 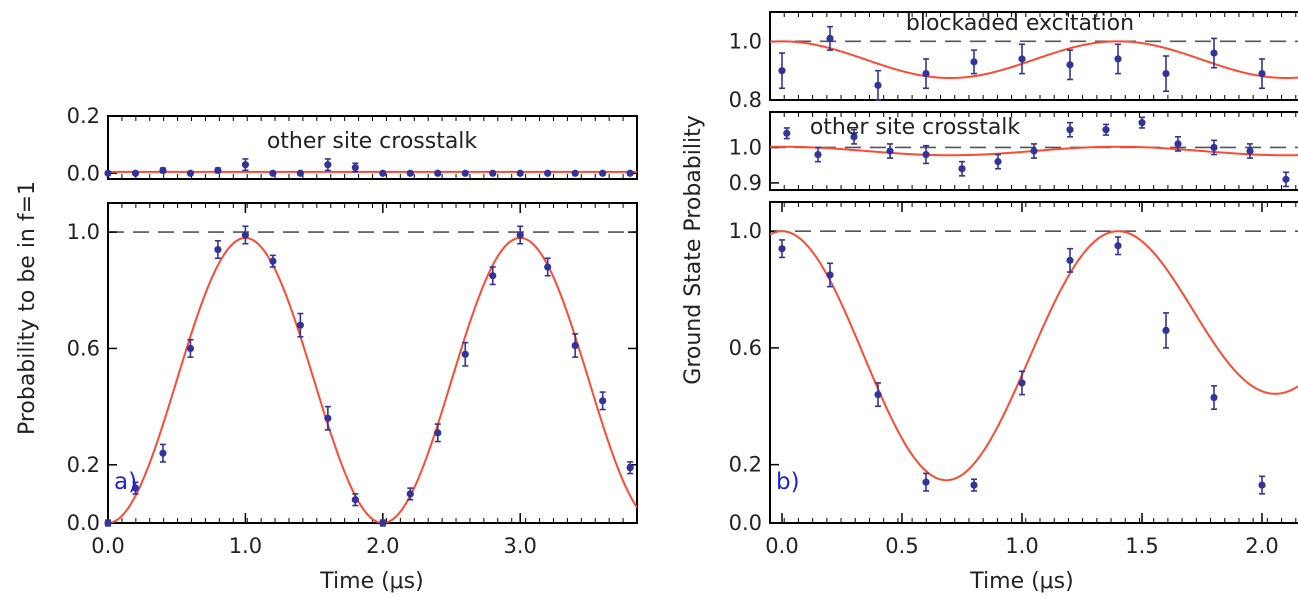 What do you see at coordinates (788, 482) in the screenshot?
I see `panel-label: b)` at bounding box center [788, 482].